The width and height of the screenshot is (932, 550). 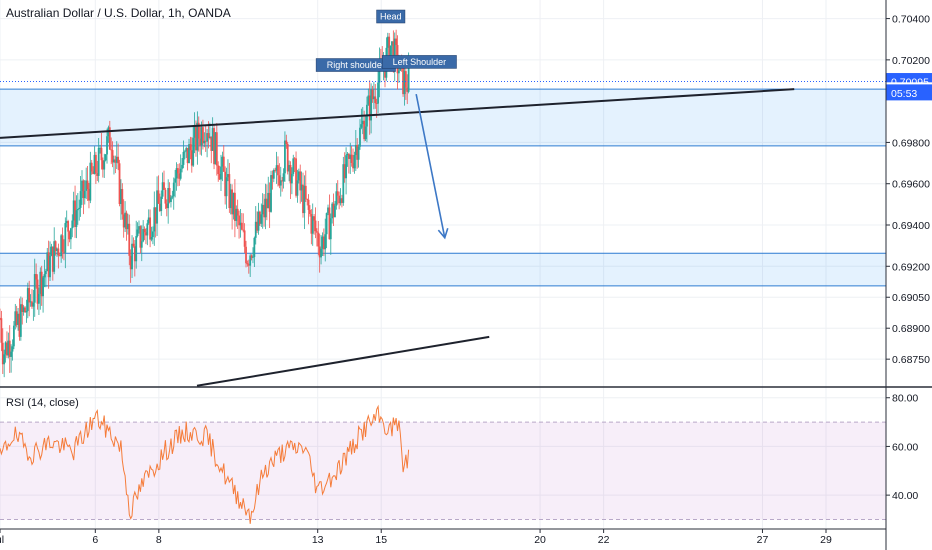 I want to click on y-tick-label: 0.68750, so click(x=911, y=360).